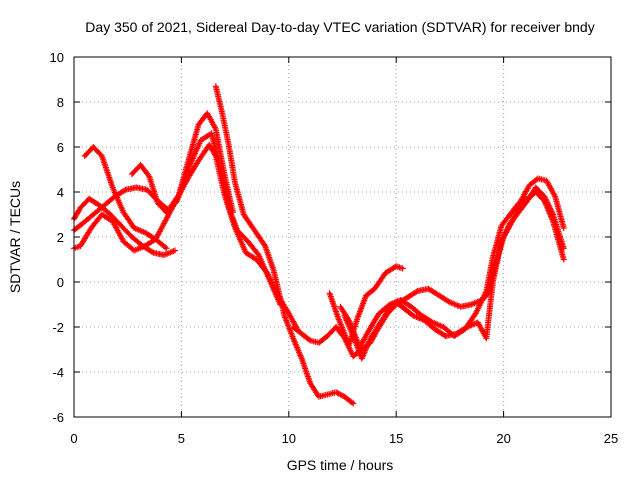 Image resolution: width=640 pixels, height=480 pixels. I want to click on y-tick-label: 2, so click(60, 237).